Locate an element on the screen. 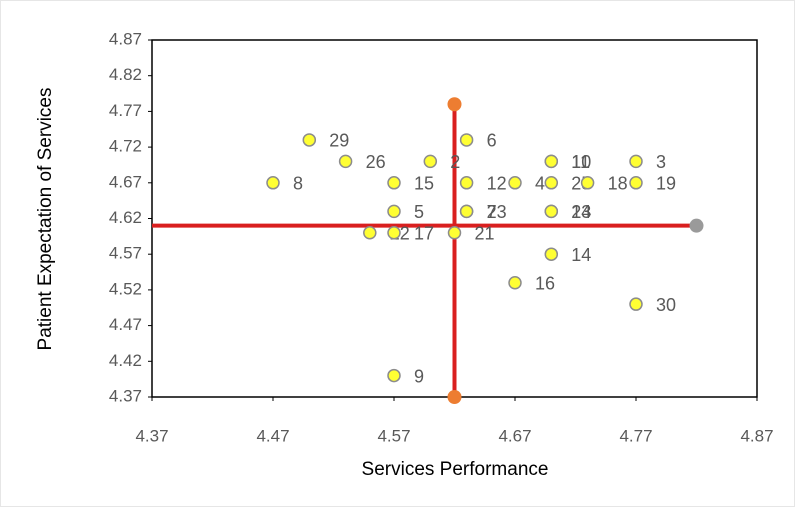 The image size is (796, 508). x-tick-label: 4.57 is located at coordinates (393, 435).